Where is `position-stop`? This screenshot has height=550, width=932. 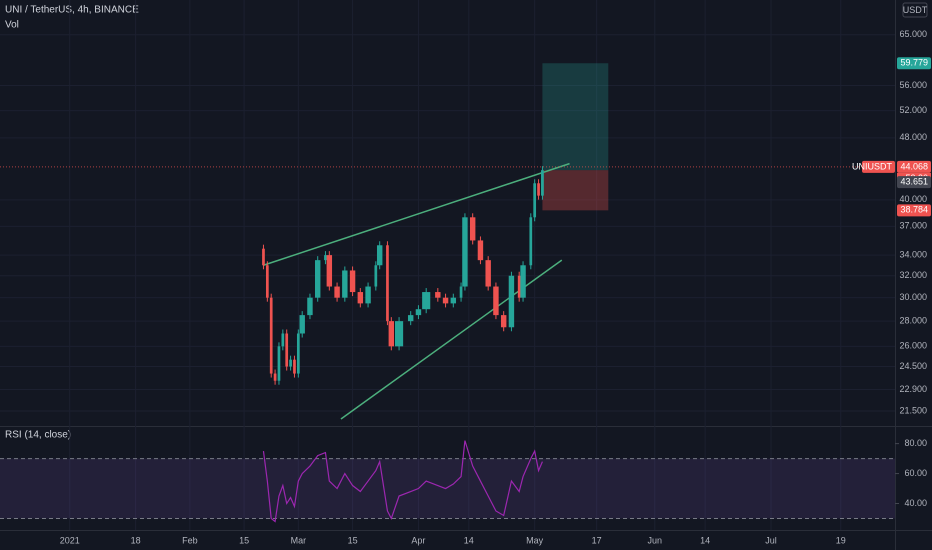 position-stop is located at coordinates (575, 190).